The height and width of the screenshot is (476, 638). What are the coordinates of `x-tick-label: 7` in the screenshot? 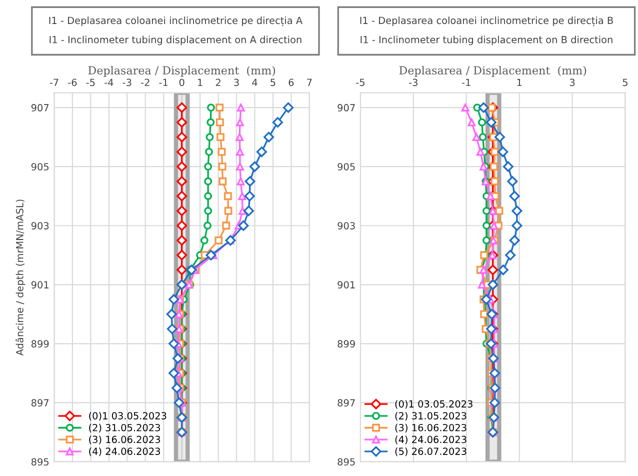 It's located at (309, 82).